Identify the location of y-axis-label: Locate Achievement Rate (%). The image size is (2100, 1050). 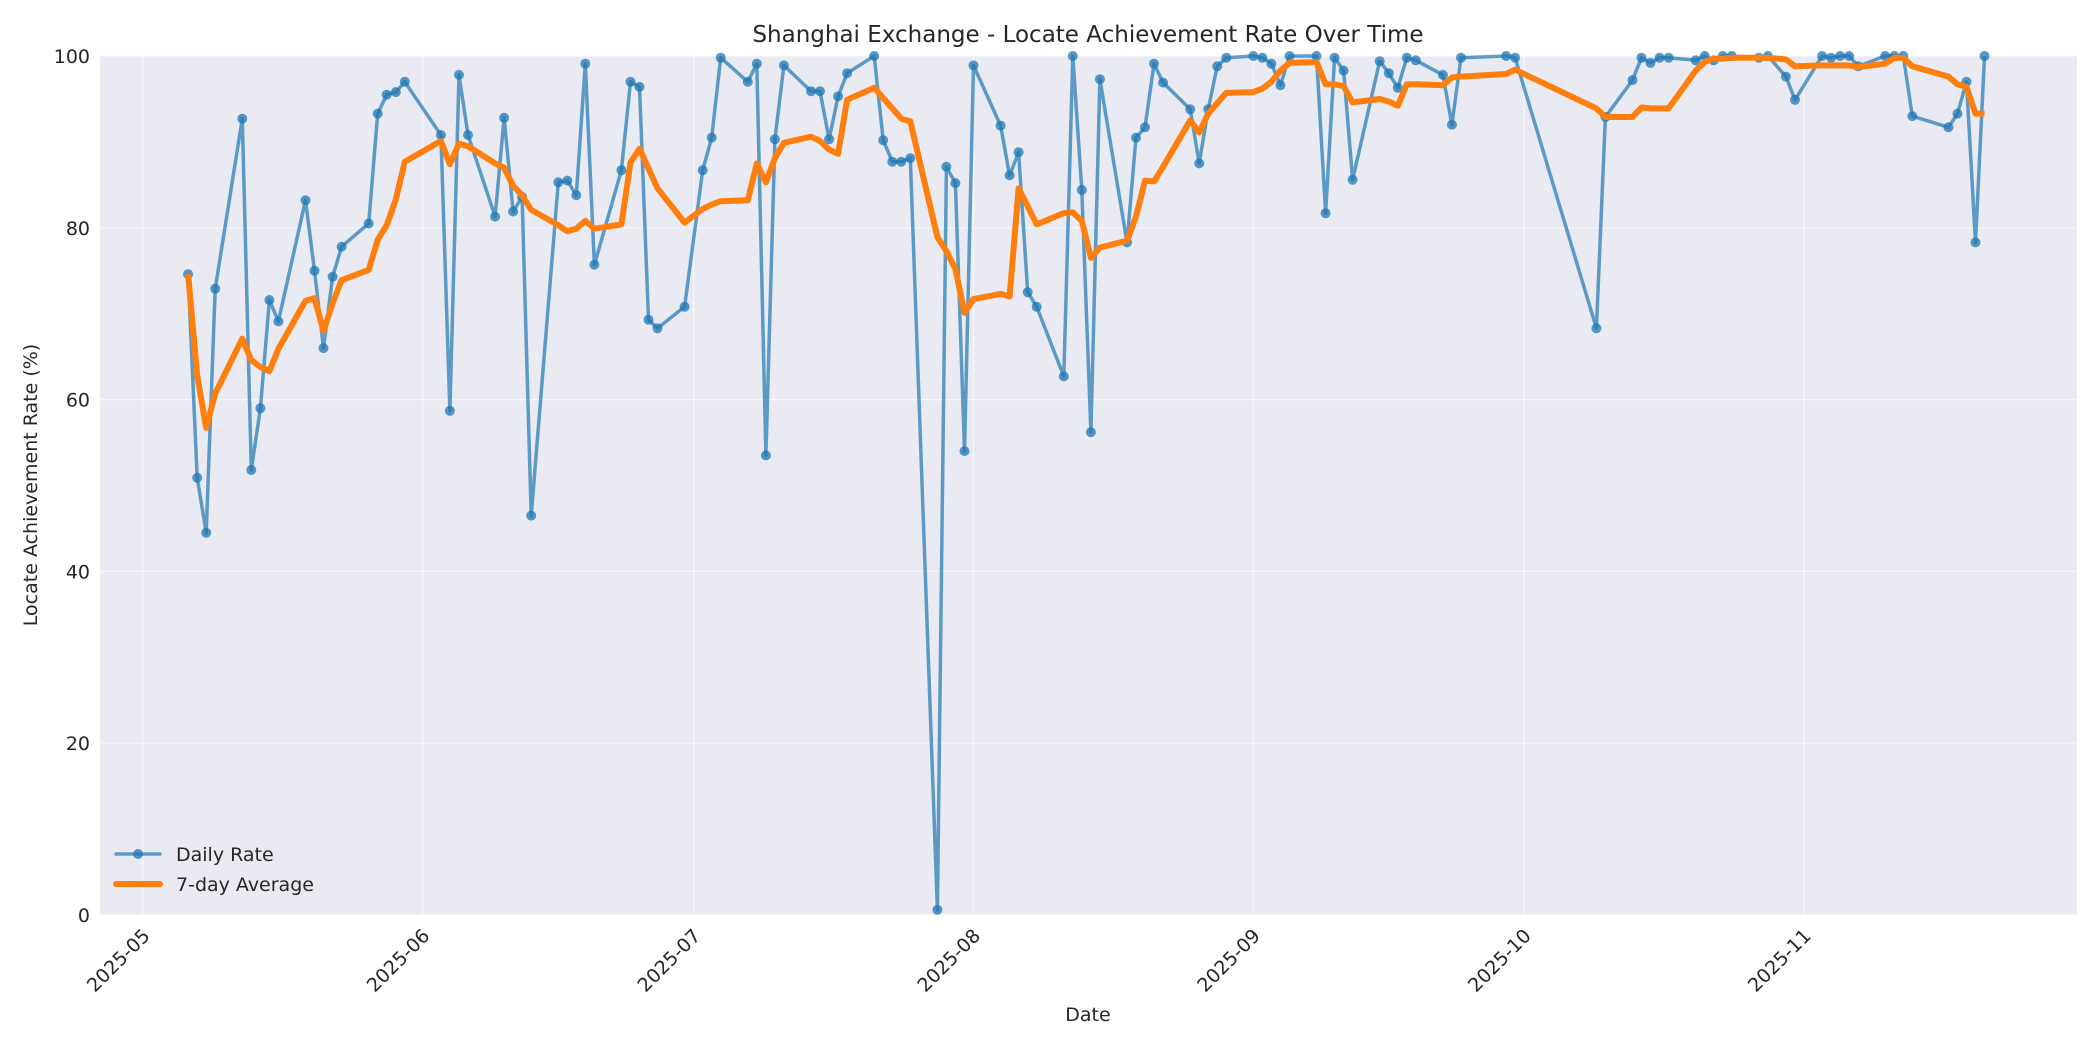
(31, 485).